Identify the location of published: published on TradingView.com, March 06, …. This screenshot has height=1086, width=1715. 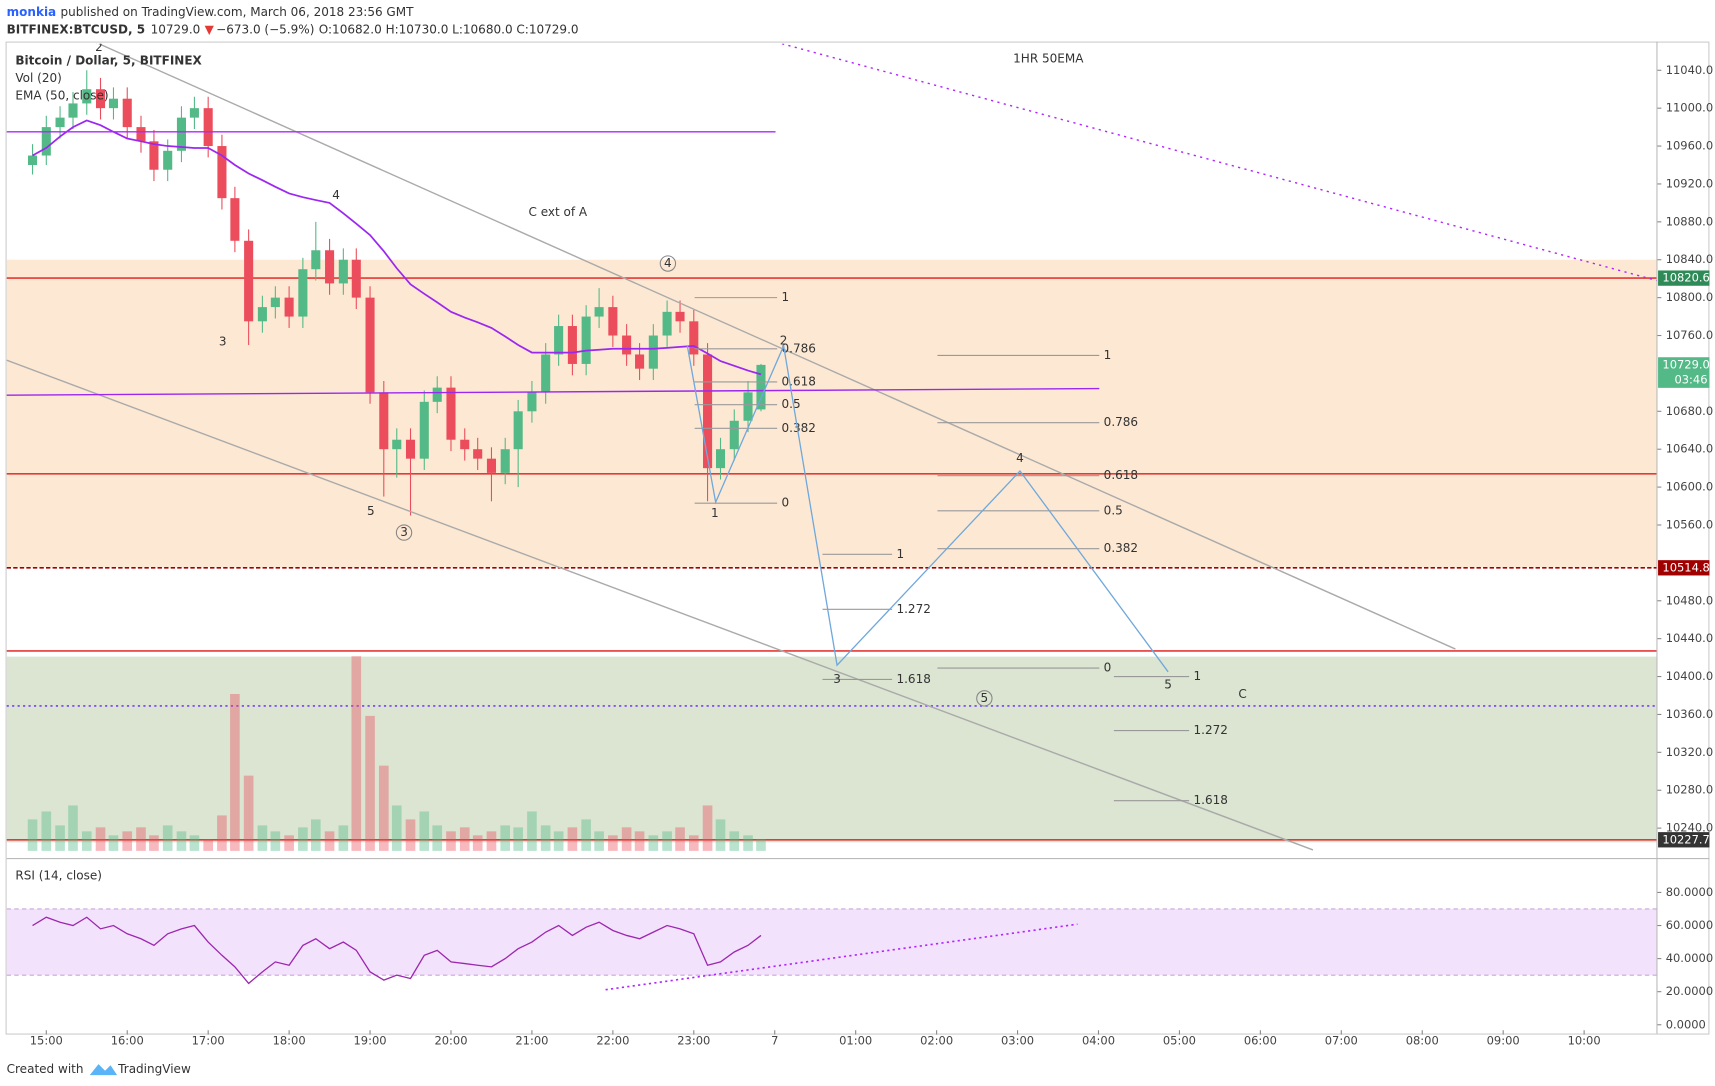
(238, 12).